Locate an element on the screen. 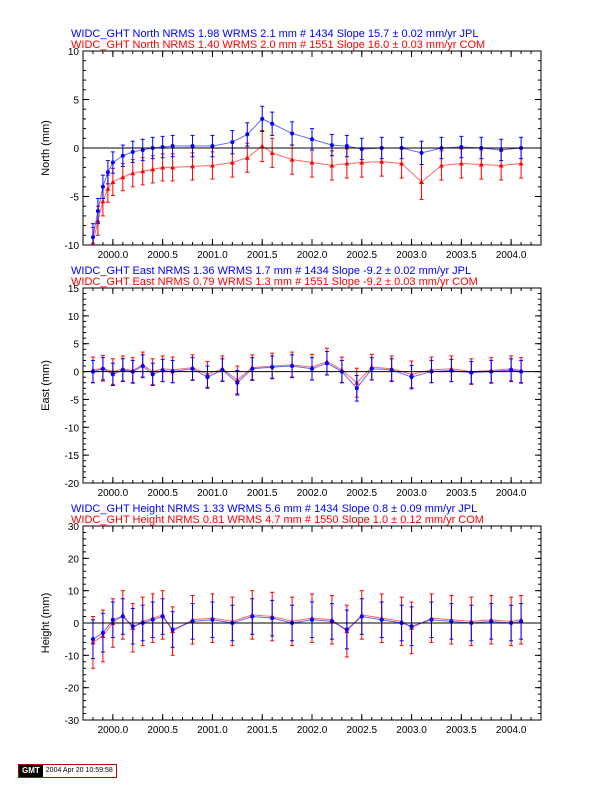 This screenshot has width=612, height=792. y-axis-label: East (mm) is located at coordinates (46, 385).